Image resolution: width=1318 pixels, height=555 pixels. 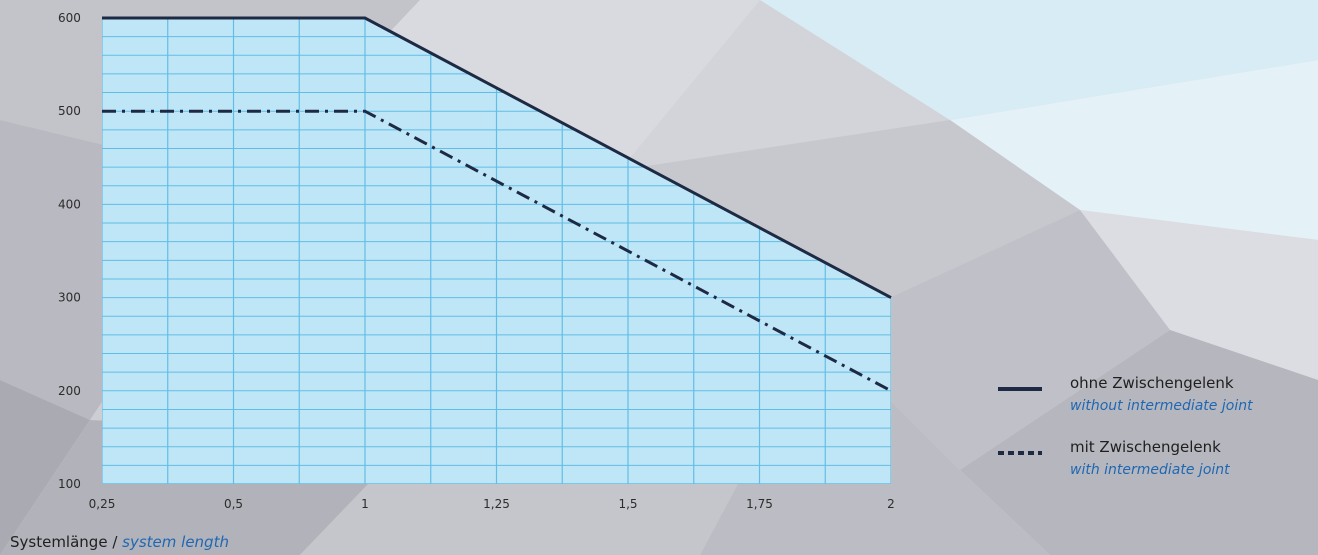 What do you see at coordinates (69, 298) in the screenshot?
I see `y-tick-label: 300` at bounding box center [69, 298].